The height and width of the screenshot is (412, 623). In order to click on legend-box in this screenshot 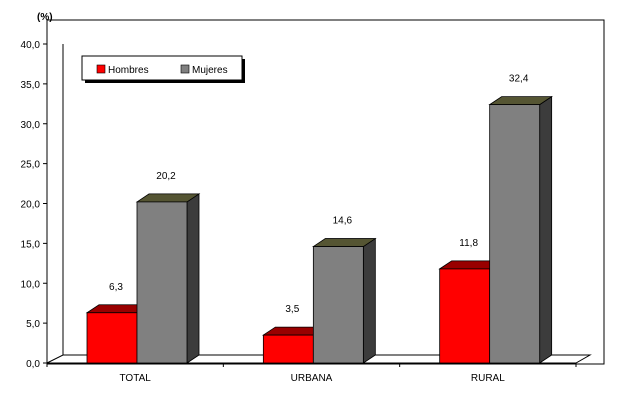, I will do `click(162, 68)`.